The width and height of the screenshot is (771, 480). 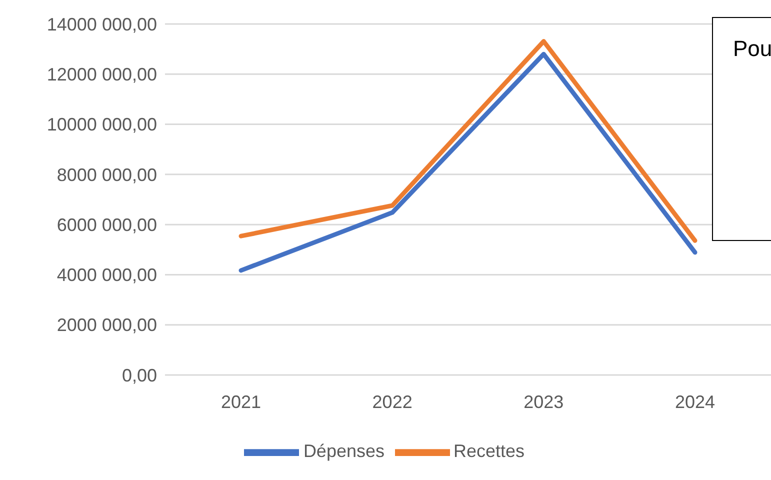 I want to click on x-tick-label: 2024, so click(x=695, y=402).